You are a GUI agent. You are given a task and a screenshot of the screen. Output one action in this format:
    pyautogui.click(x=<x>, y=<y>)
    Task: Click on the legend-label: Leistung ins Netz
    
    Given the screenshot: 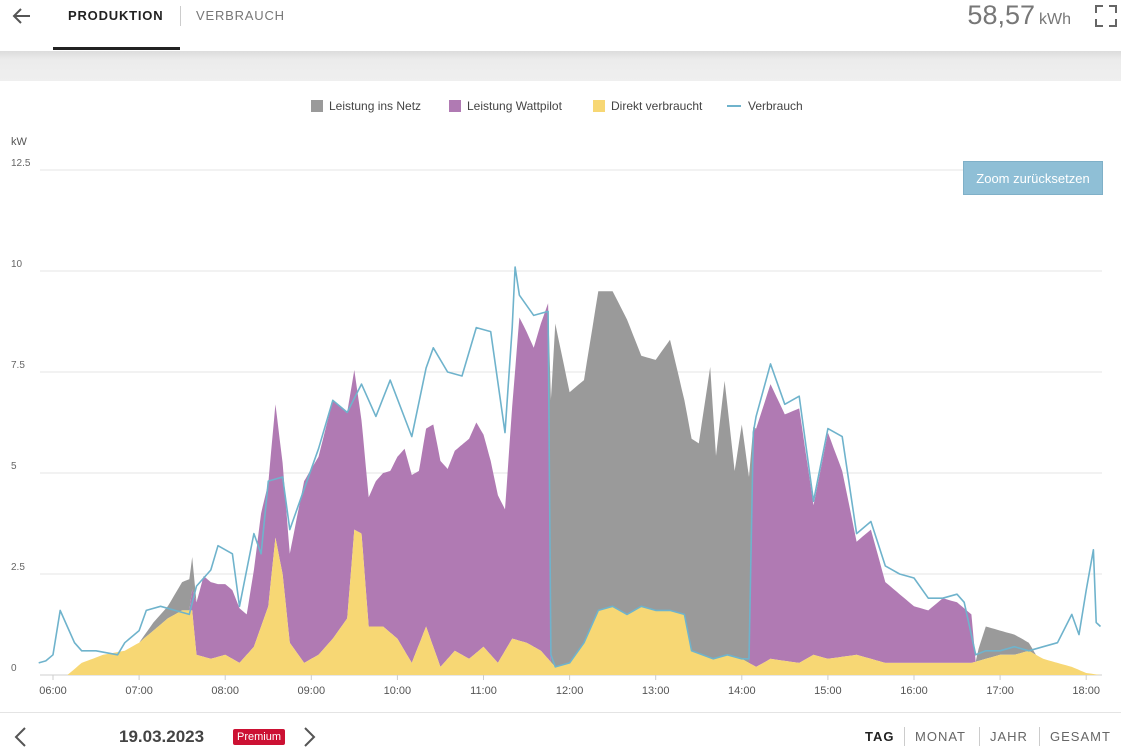 What is the action you would take?
    pyautogui.click(x=375, y=106)
    